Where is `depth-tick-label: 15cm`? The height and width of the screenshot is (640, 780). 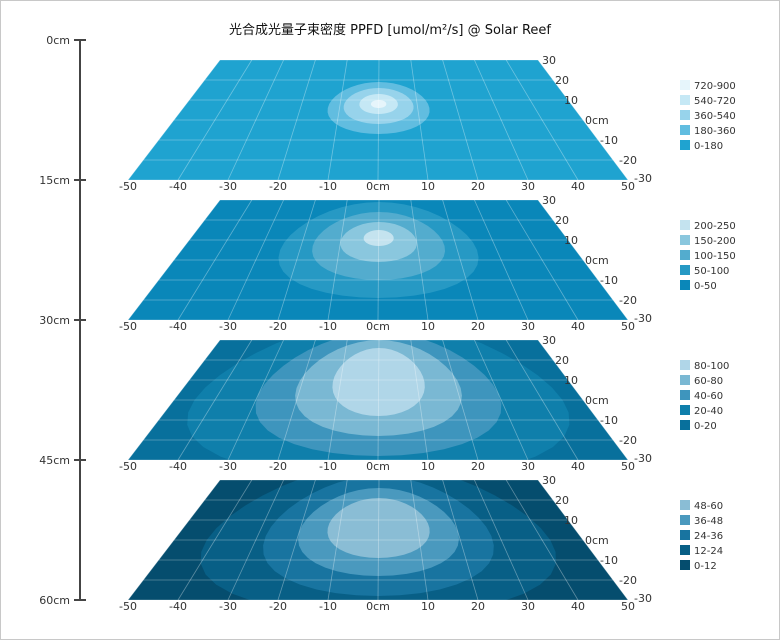
depth-tick-label: 15cm is located at coordinates (54, 180).